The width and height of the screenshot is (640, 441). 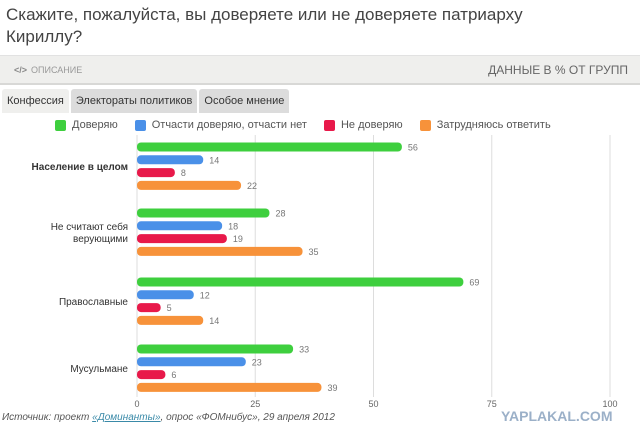 I want to click on legend-item: Не доверяю, so click(x=363, y=125).